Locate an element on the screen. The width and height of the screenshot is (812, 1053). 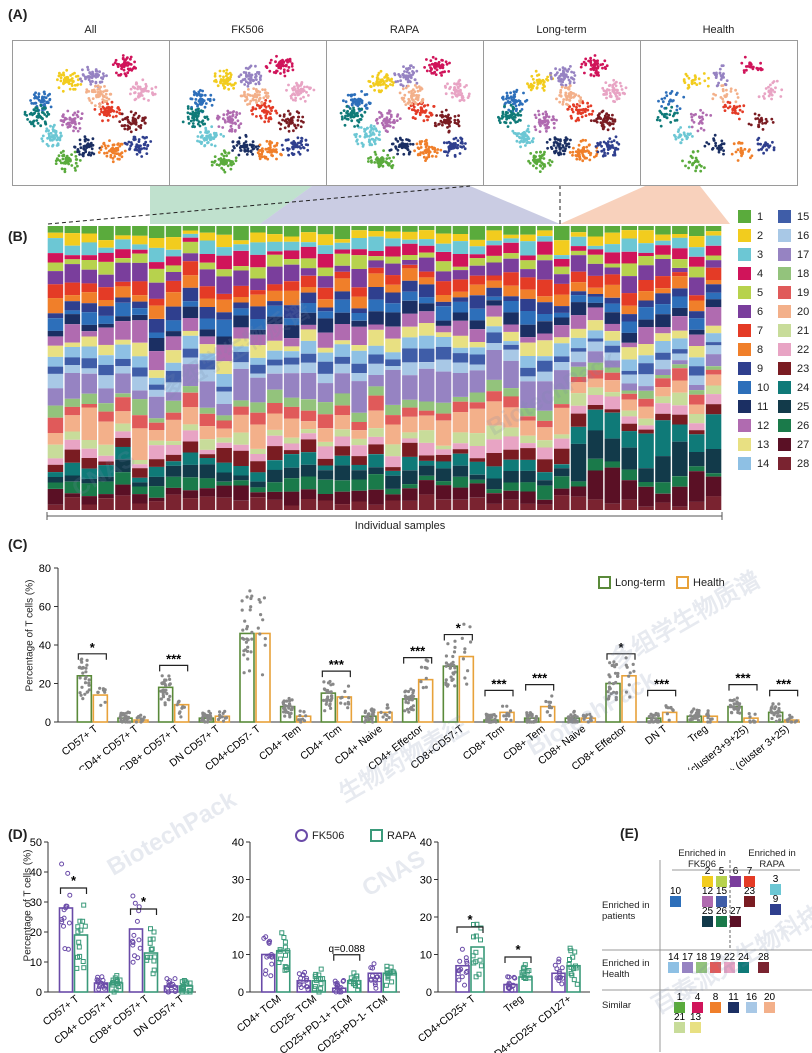
c-ytick-label: 80 is located at coordinates (45, 569).